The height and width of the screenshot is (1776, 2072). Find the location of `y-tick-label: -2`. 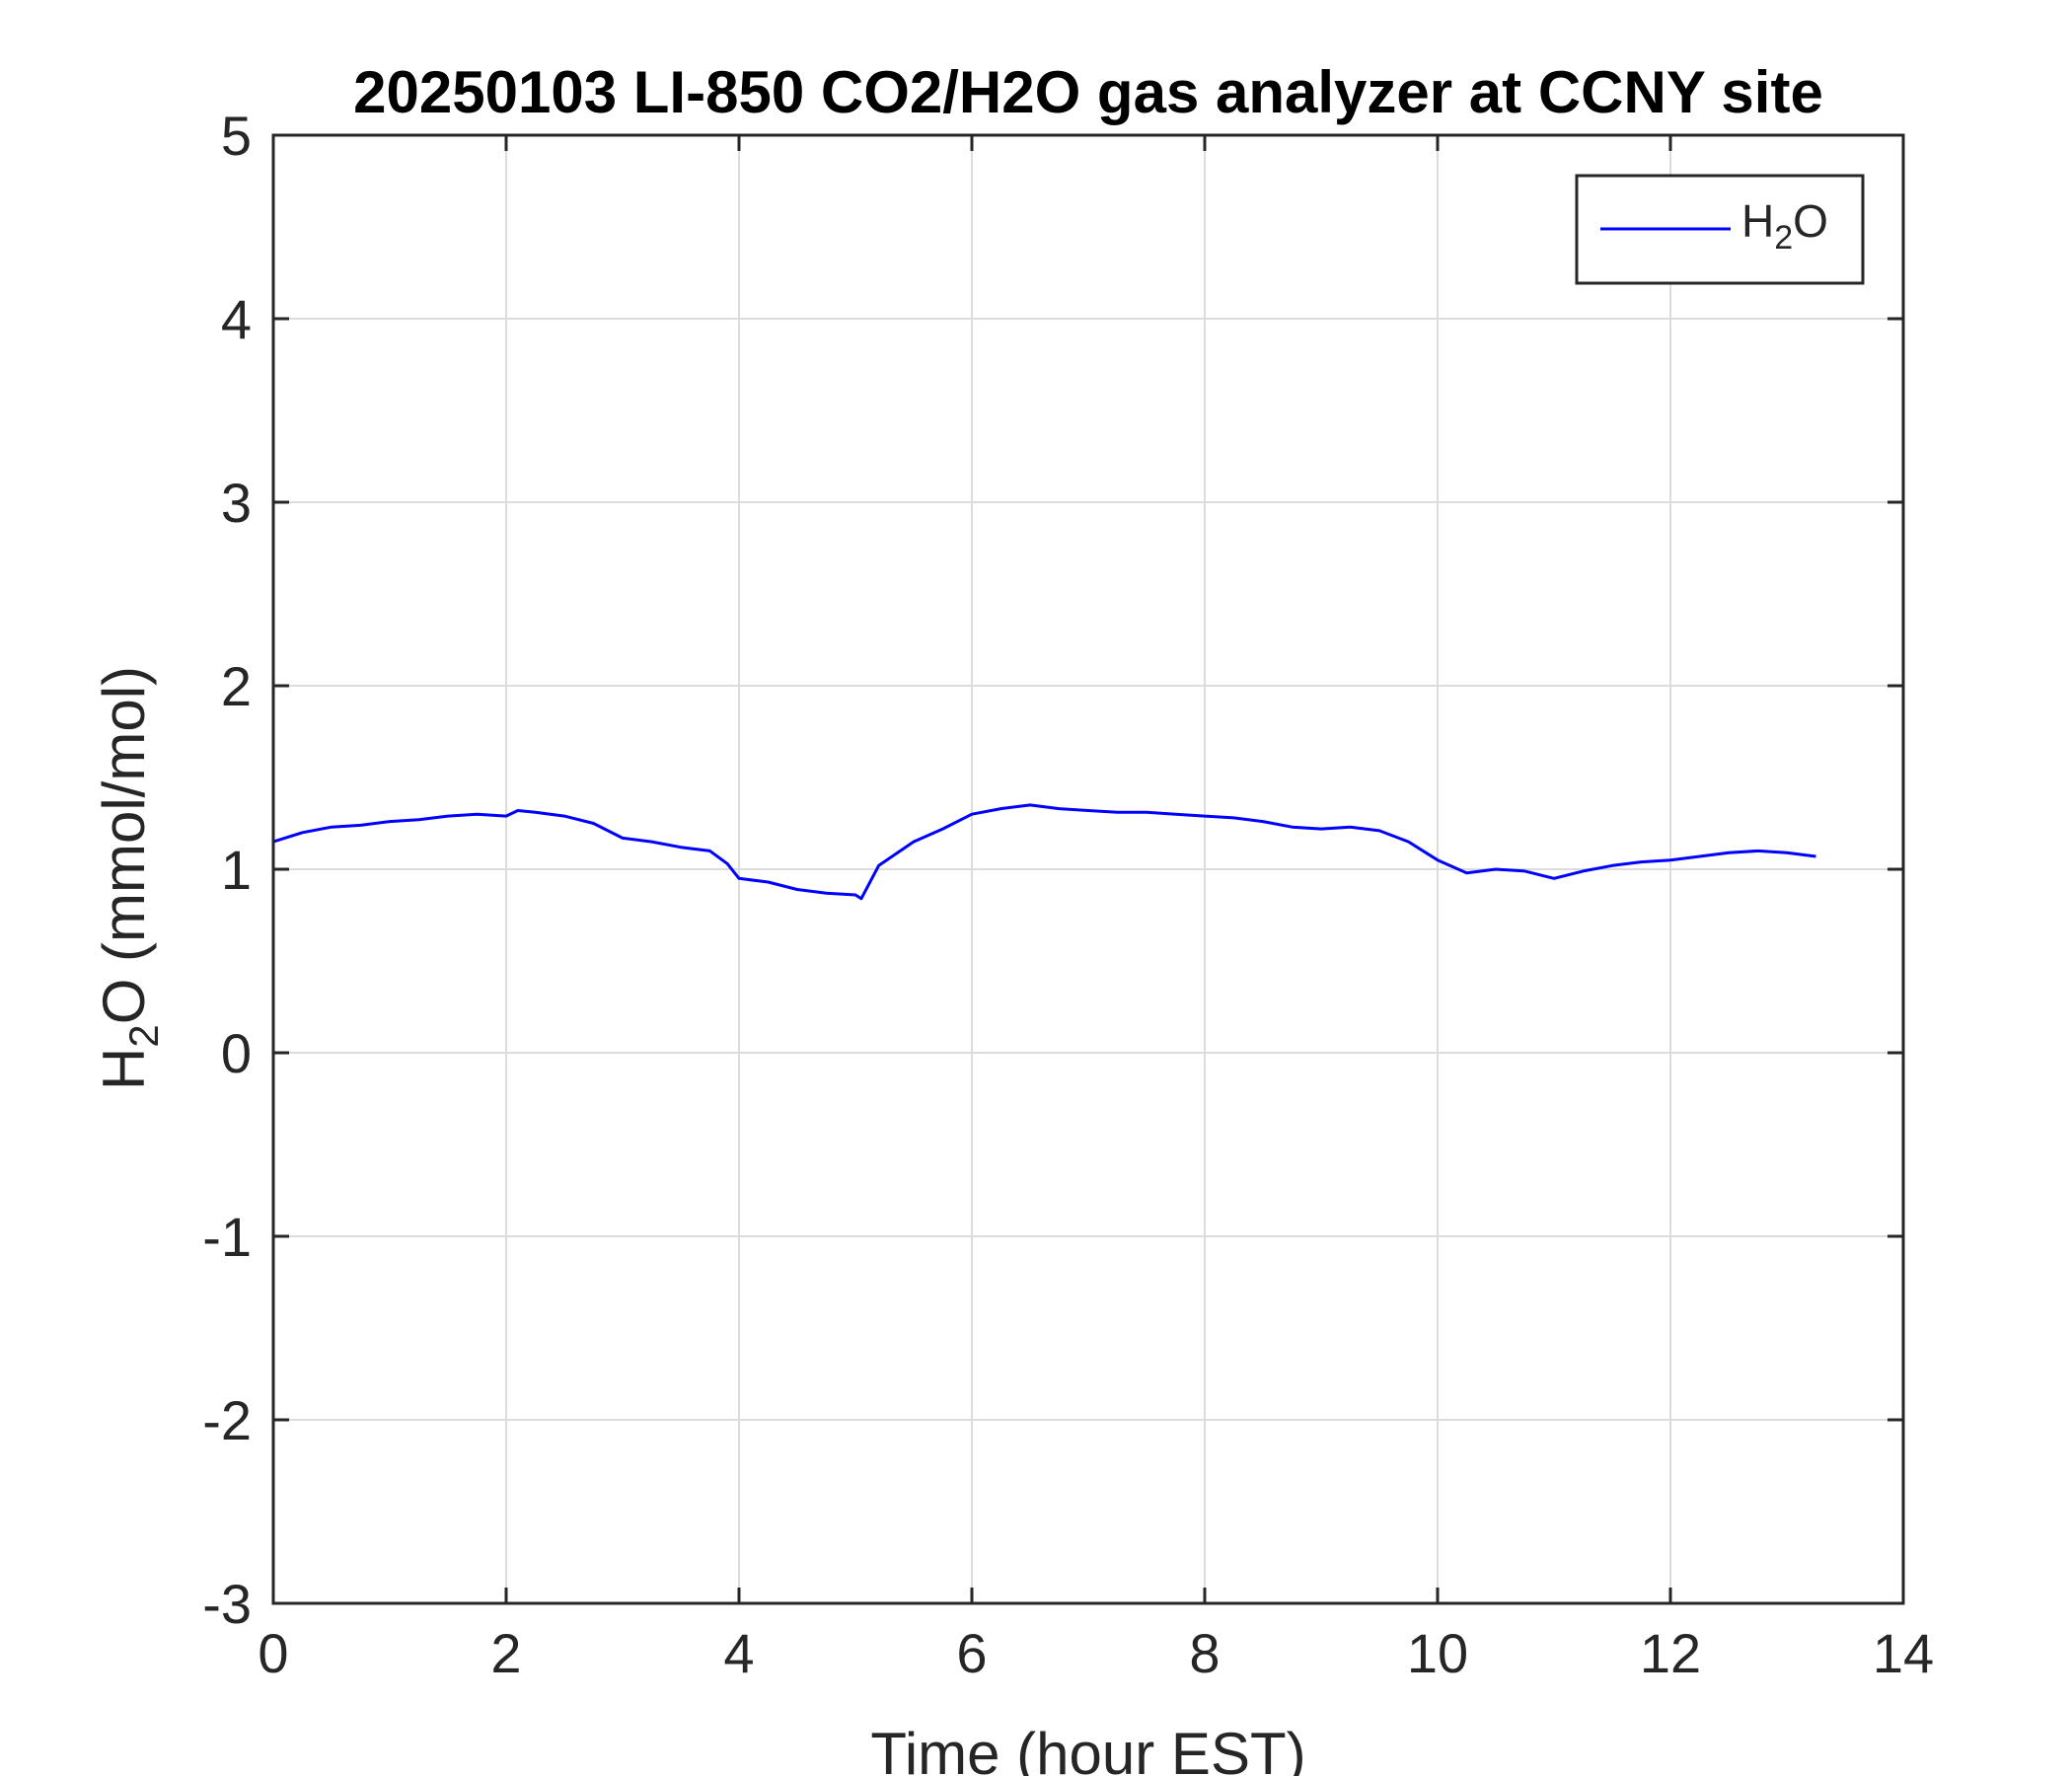

y-tick-label: -2 is located at coordinates (227, 1420).